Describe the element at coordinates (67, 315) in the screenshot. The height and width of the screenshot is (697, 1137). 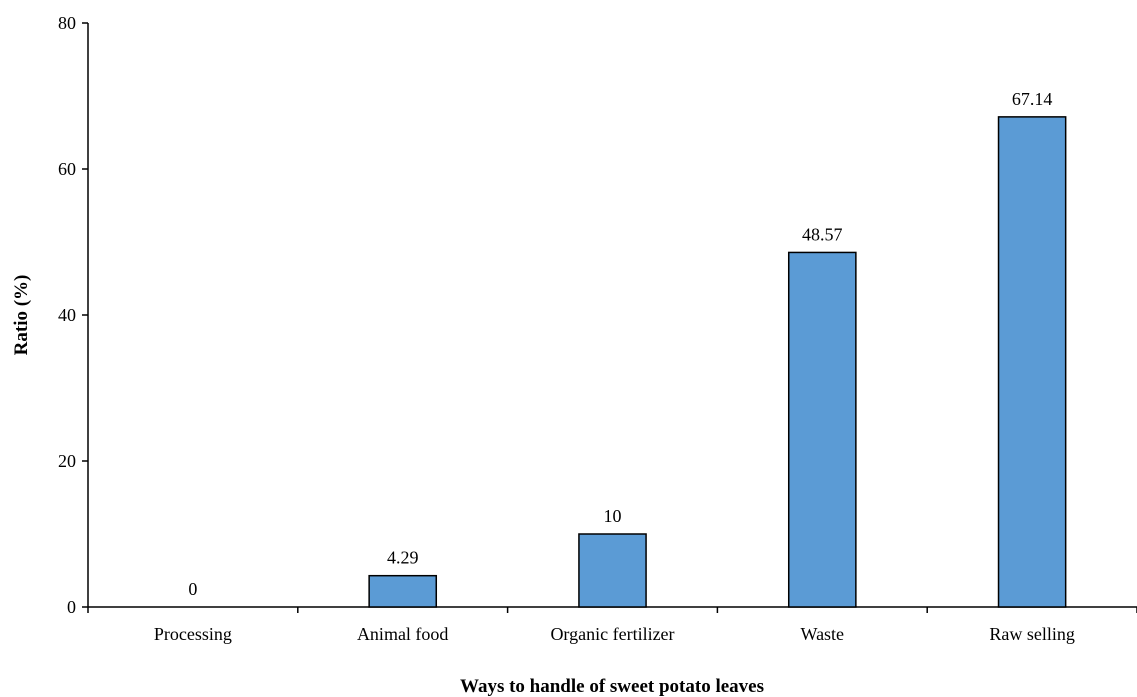
I see `y-tick-label: 40` at that location.